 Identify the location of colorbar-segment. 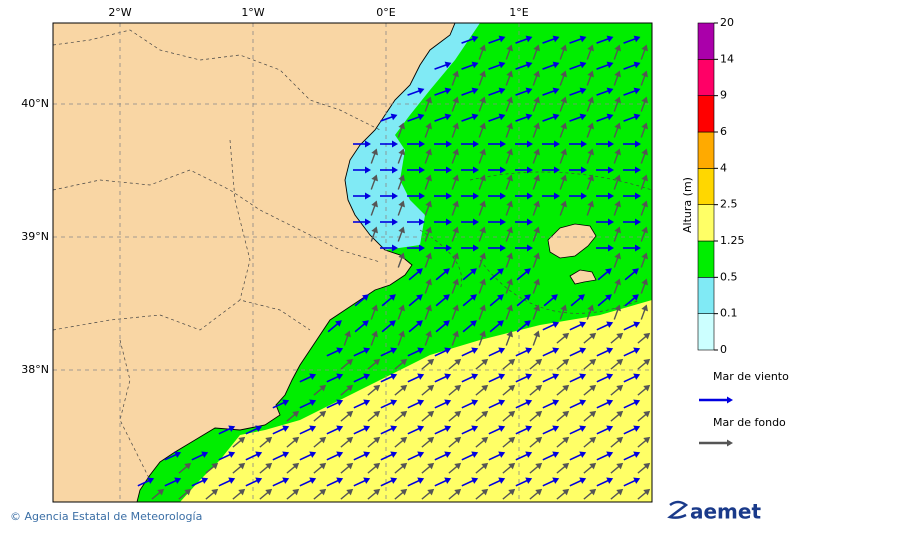
(706, 259).